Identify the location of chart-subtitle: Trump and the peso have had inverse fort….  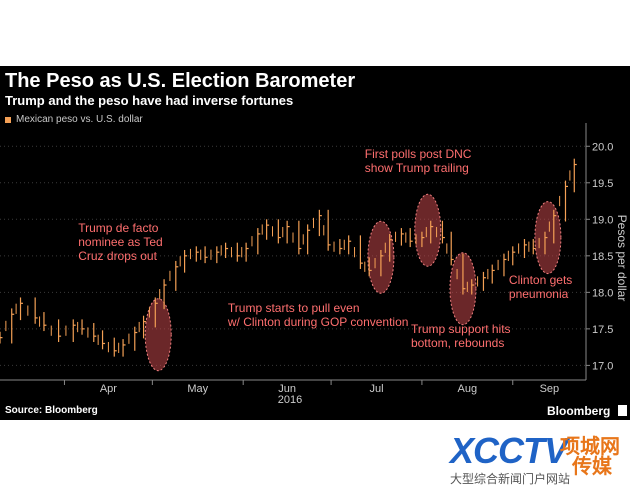
(149, 100).